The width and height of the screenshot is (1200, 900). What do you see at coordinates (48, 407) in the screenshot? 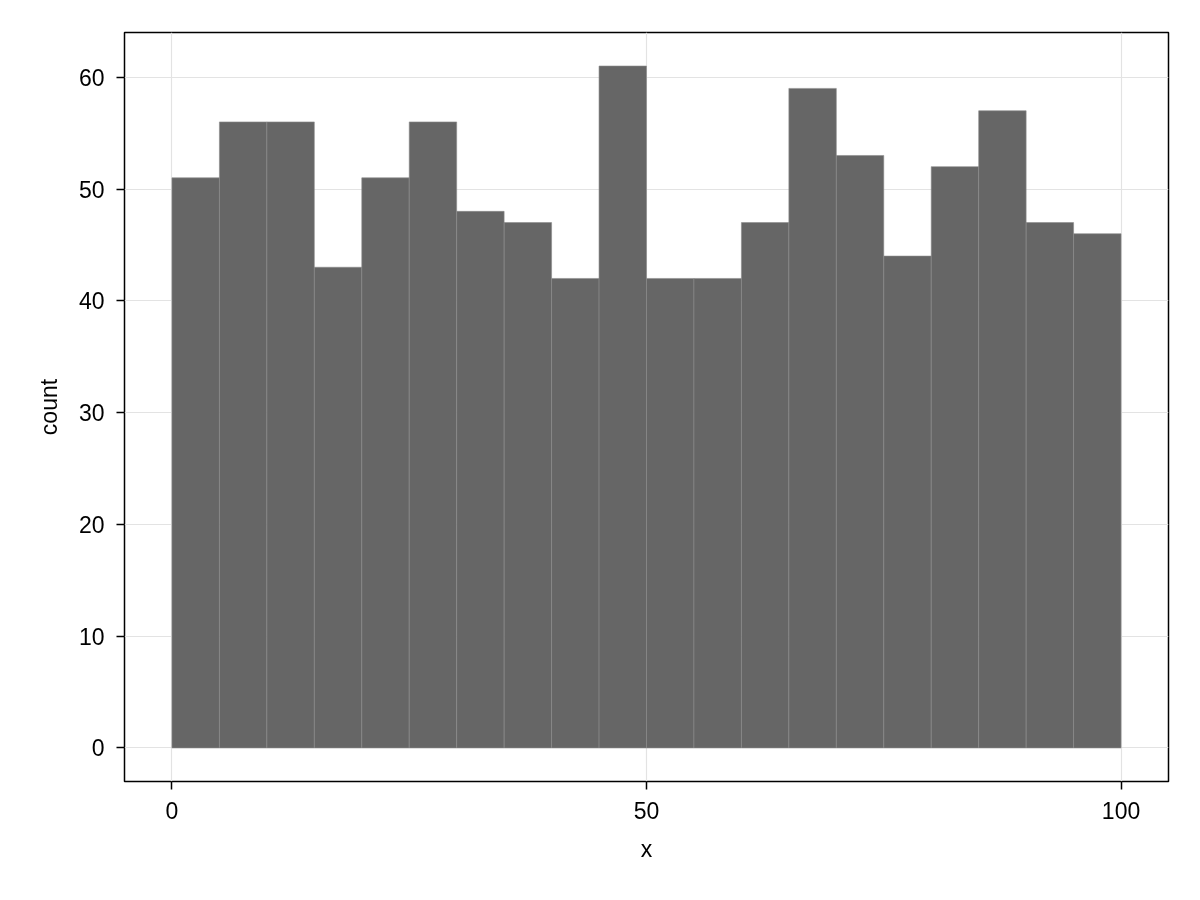
I see `y-axis-title: count` at bounding box center [48, 407].